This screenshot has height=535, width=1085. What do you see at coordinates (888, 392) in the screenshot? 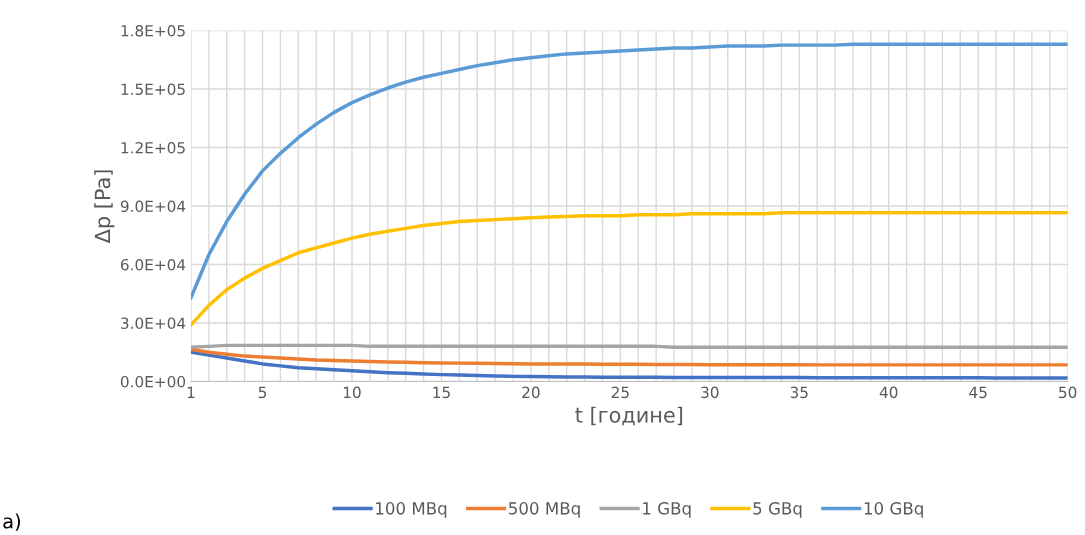
I see `x-tick-label: 40` at bounding box center [888, 392].